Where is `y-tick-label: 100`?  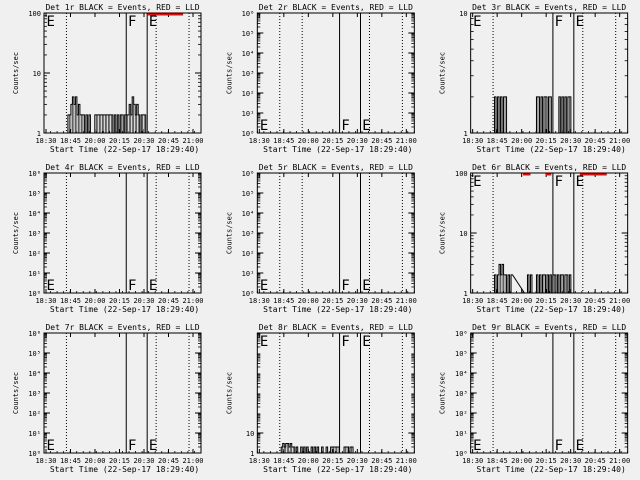
y-tick-label: 100 is located at coordinates (34, 14).